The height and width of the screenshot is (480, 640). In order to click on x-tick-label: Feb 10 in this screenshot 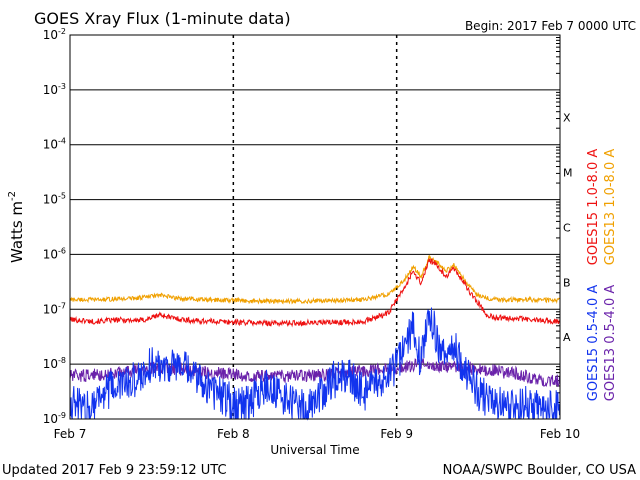, I will do `click(560, 434)`.